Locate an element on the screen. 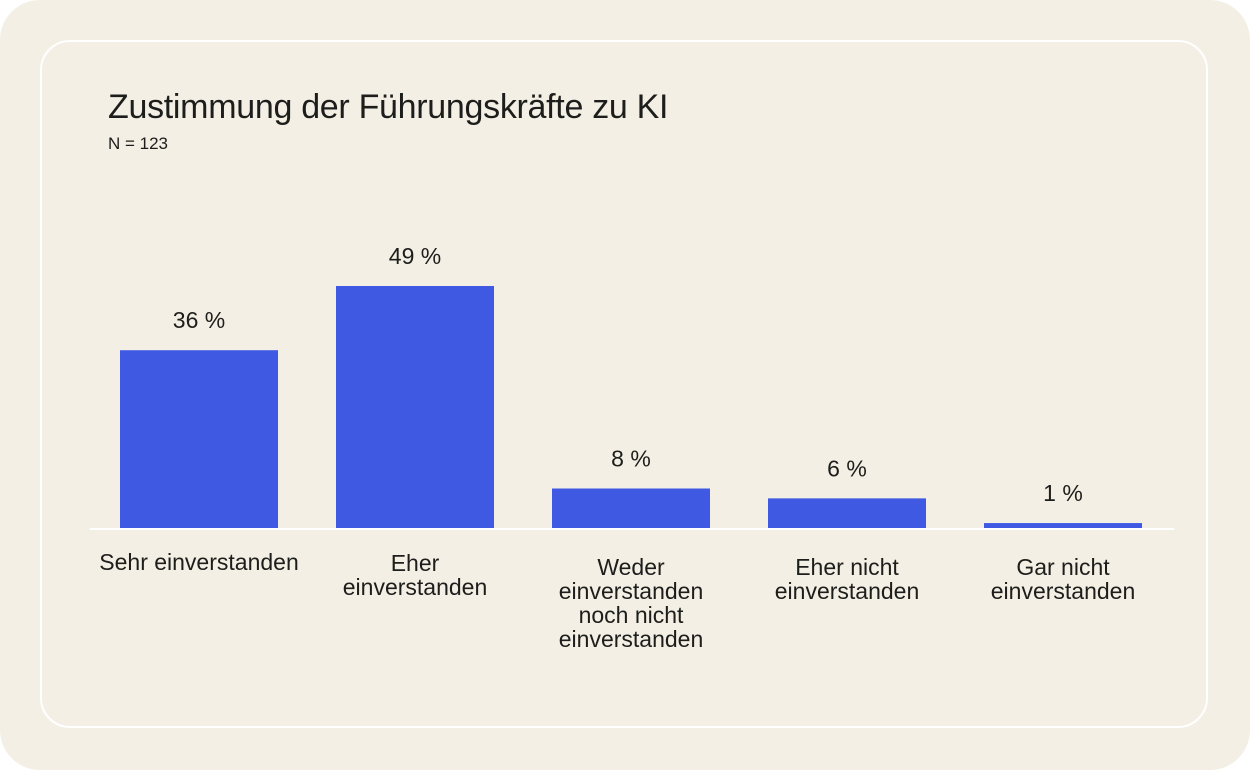  category-label-5: Gar nicht einverstanden is located at coordinates (1063, 579).